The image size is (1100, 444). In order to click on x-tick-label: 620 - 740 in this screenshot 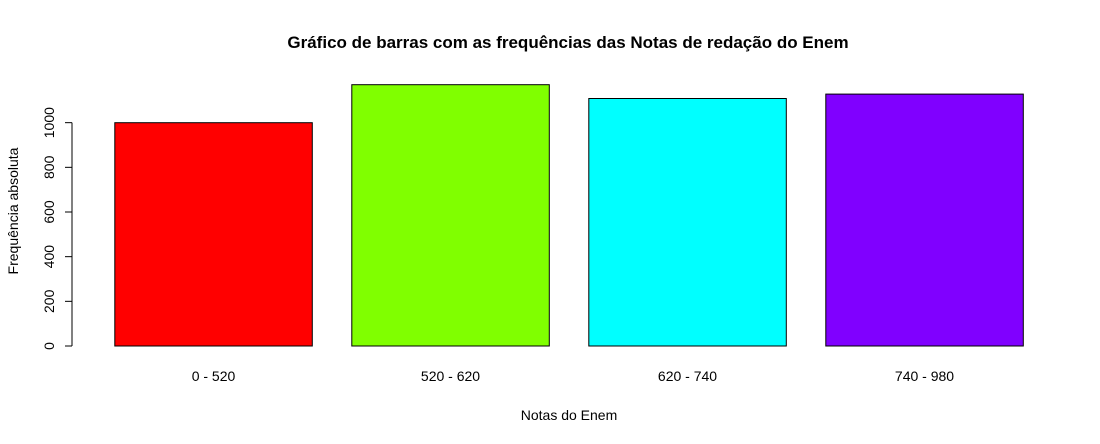, I will do `click(687, 376)`.